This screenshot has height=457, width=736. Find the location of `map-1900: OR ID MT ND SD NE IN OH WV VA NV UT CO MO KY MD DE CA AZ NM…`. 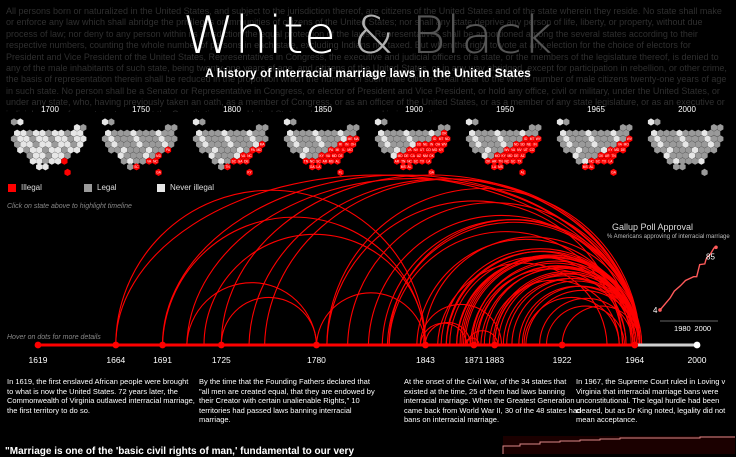

map-1900: OR ID MT ND SD NE IN OH WV VA NV UT CO MO KY MD DE CA AZ NM… is located at coordinates (416, 147).